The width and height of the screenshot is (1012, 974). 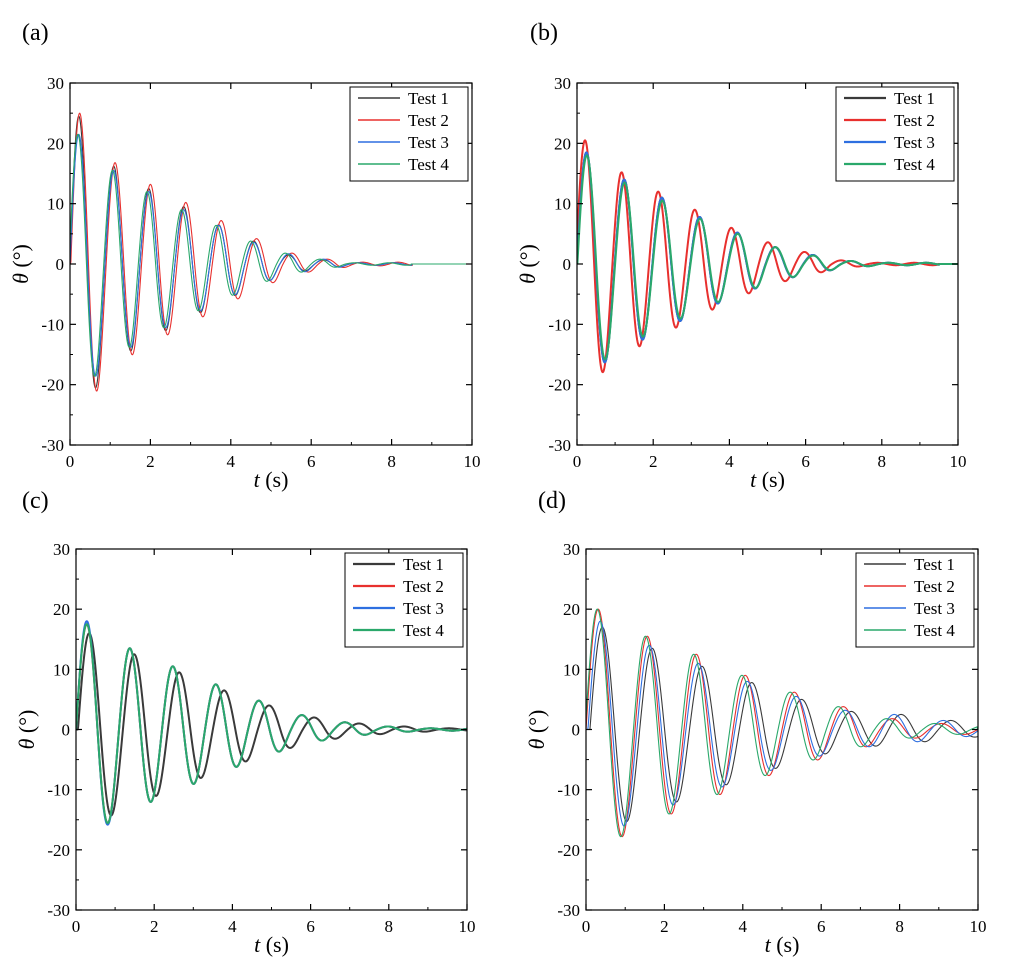 What do you see at coordinates (35, 501) in the screenshot?
I see `panel-label: (c)` at bounding box center [35, 501].